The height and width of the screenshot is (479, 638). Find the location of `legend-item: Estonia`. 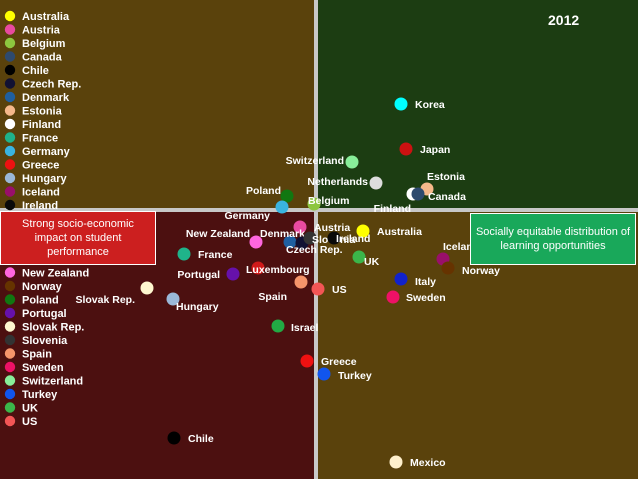

legend-item: Estonia is located at coordinates (33, 111).